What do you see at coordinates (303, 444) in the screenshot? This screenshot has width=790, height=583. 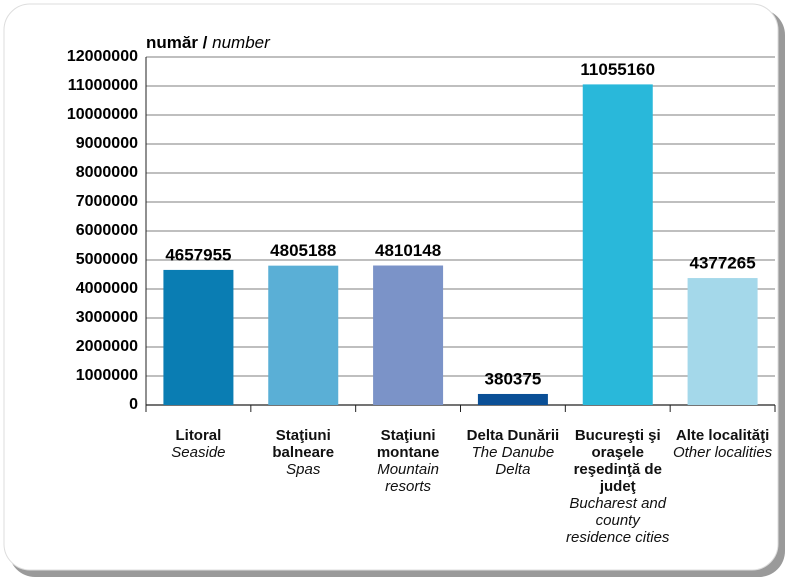 I see `category-ro: Staţiuni balneare` at bounding box center [303, 444].